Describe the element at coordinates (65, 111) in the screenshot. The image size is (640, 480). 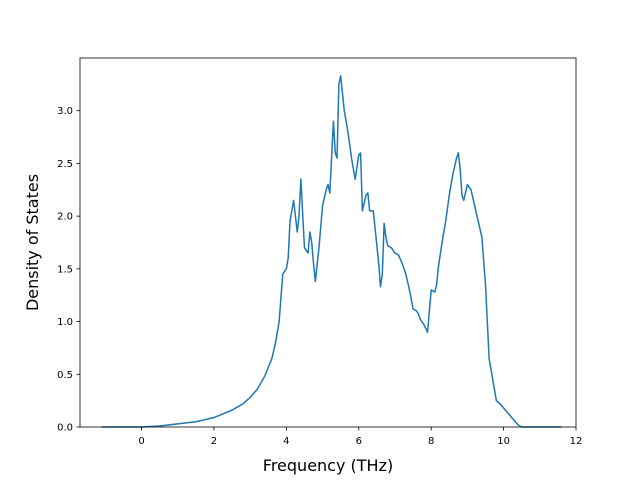
I see `y-tick-label: 3.0` at that location.